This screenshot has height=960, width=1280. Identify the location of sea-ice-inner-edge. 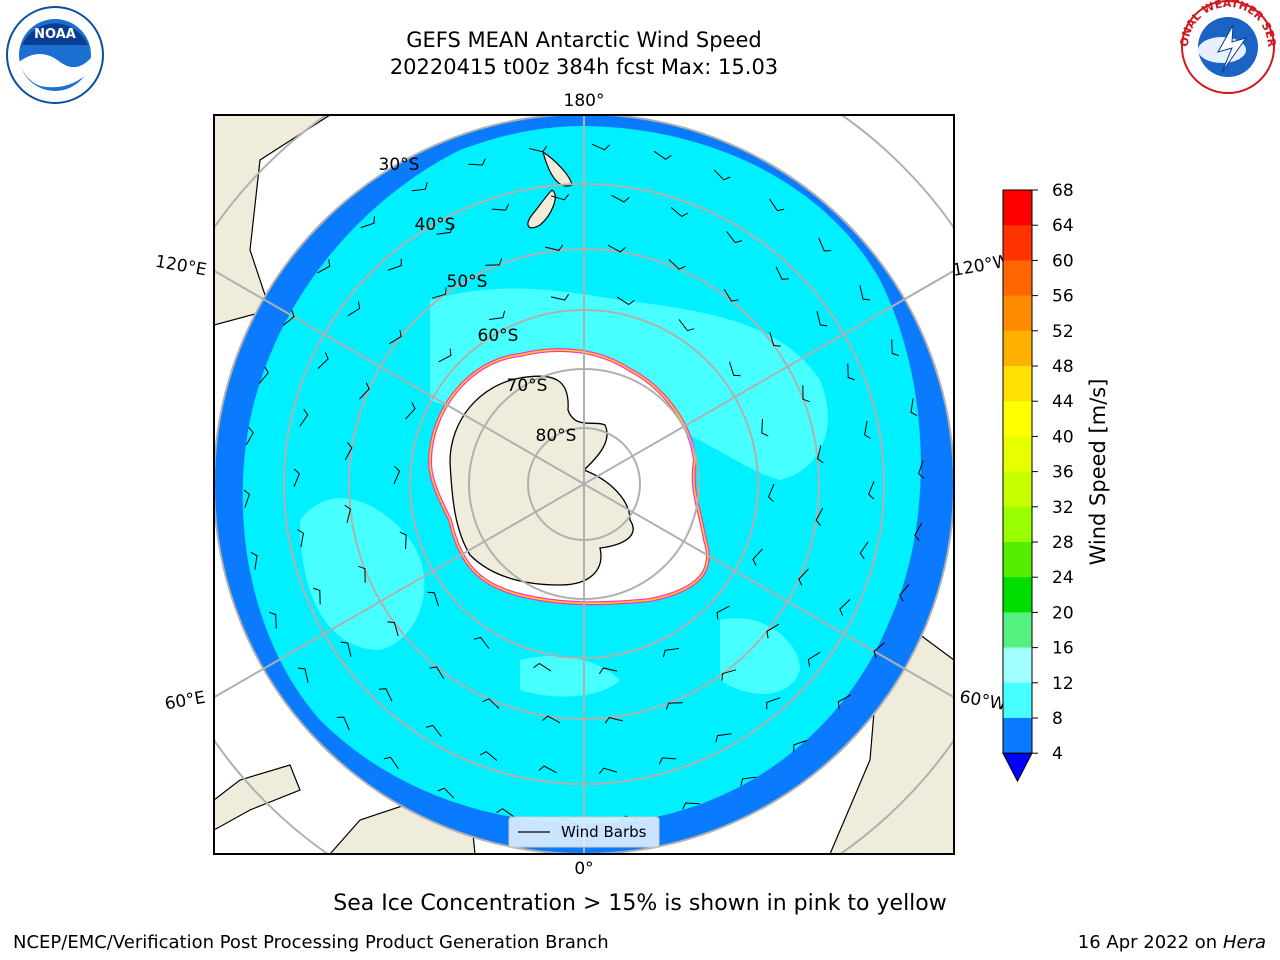
(569, 477).